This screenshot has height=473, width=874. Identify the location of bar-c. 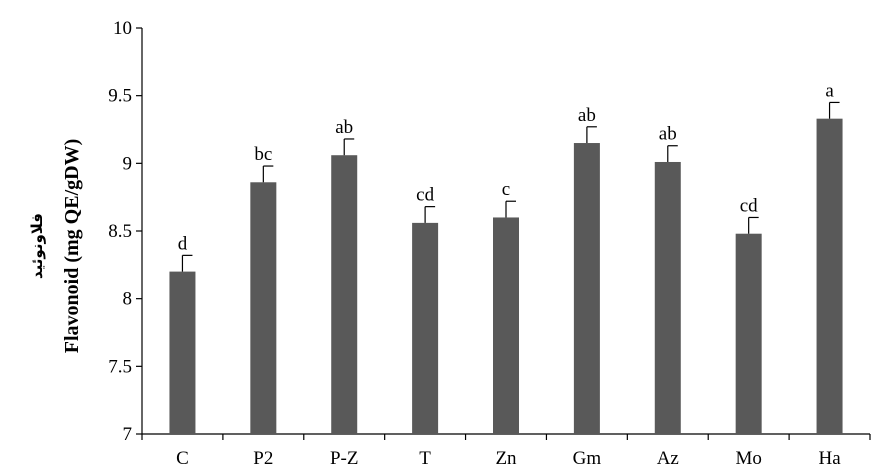
(182, 352).